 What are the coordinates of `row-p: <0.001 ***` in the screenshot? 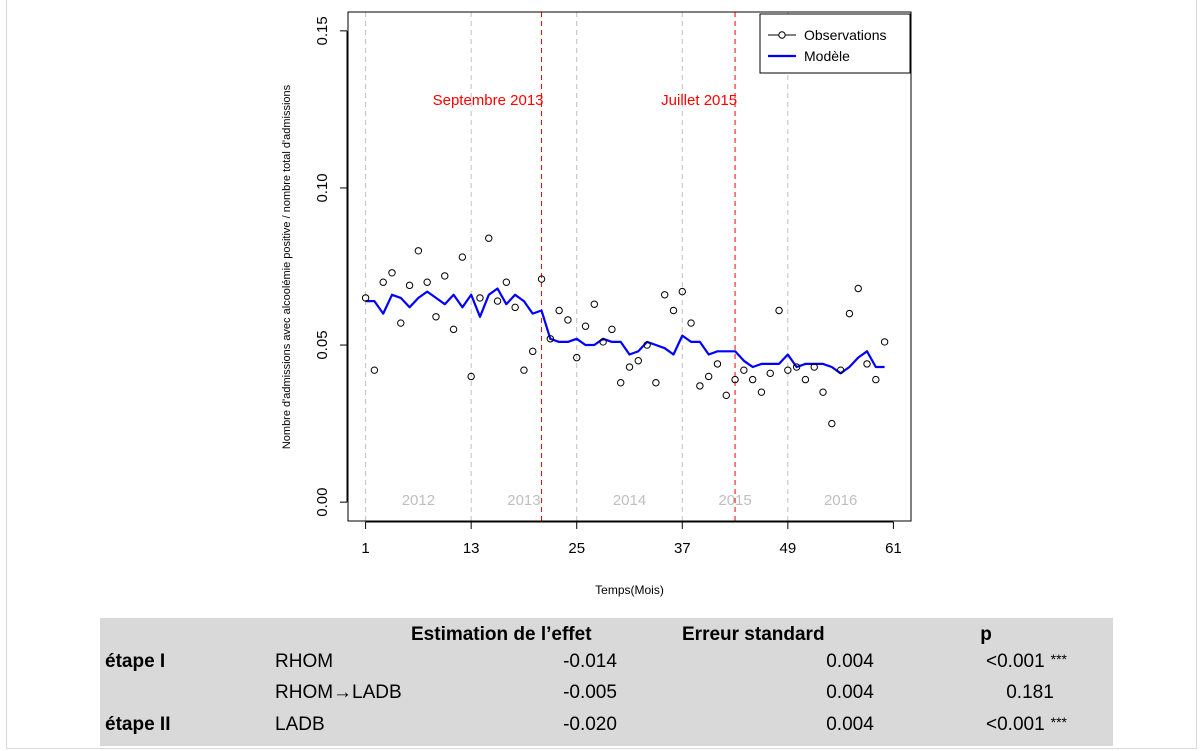 It's located at (1026, 725).